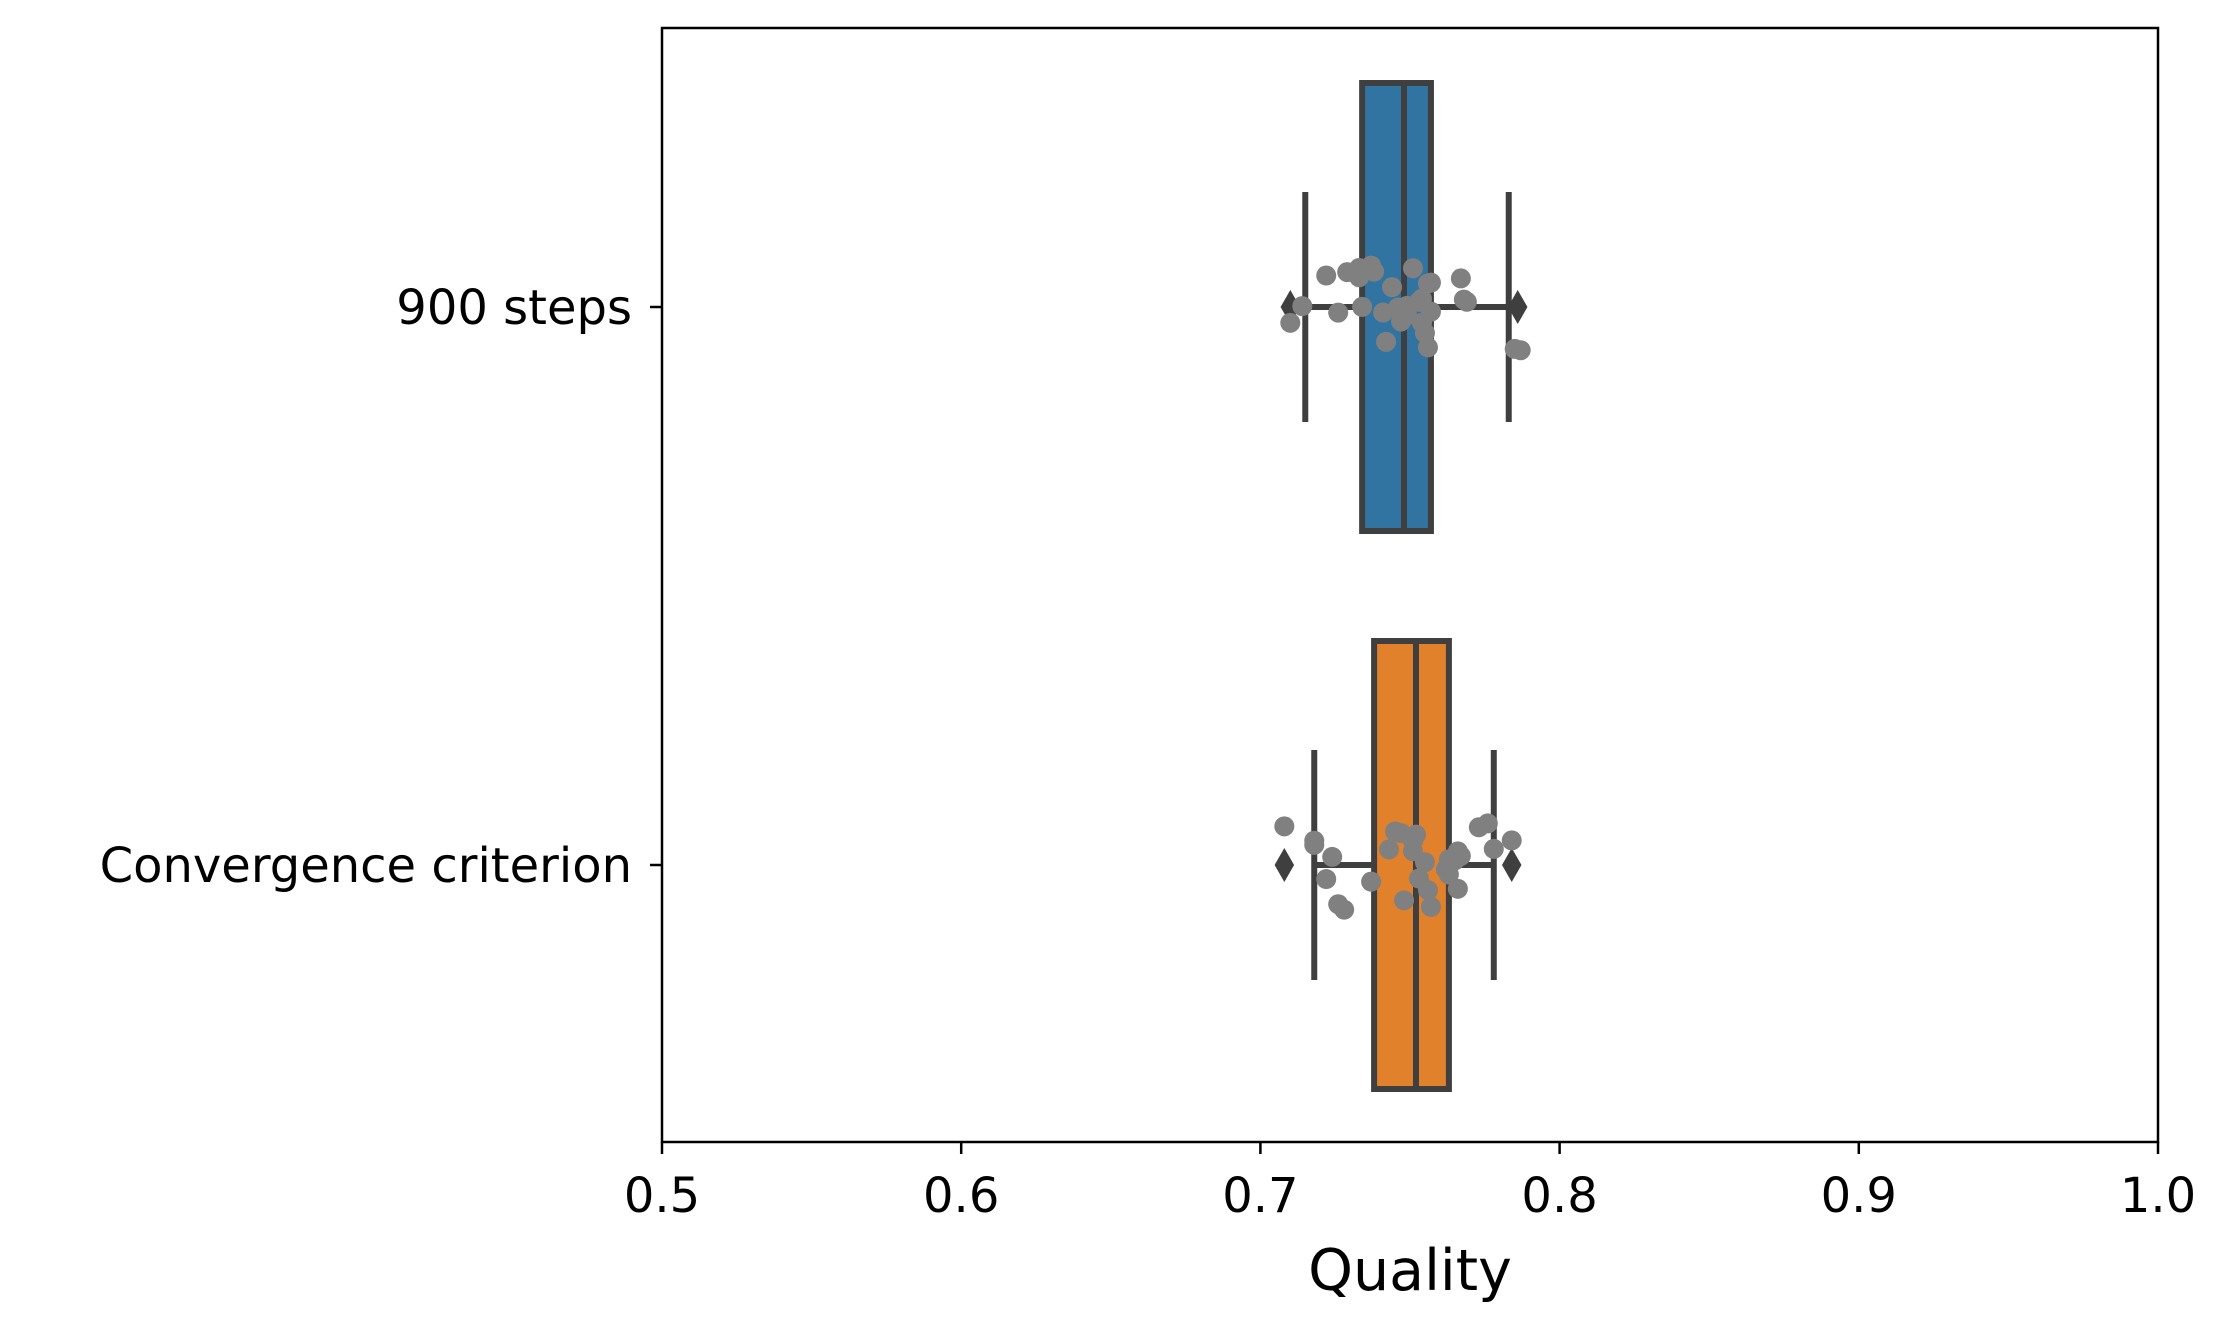 The height and width of the screenshot is (1326, 2220). What do you see at coordinates (662, 1196) in the screenshot?
I see `x-tick-label: 0.5` at bounding box center [662, 1196].